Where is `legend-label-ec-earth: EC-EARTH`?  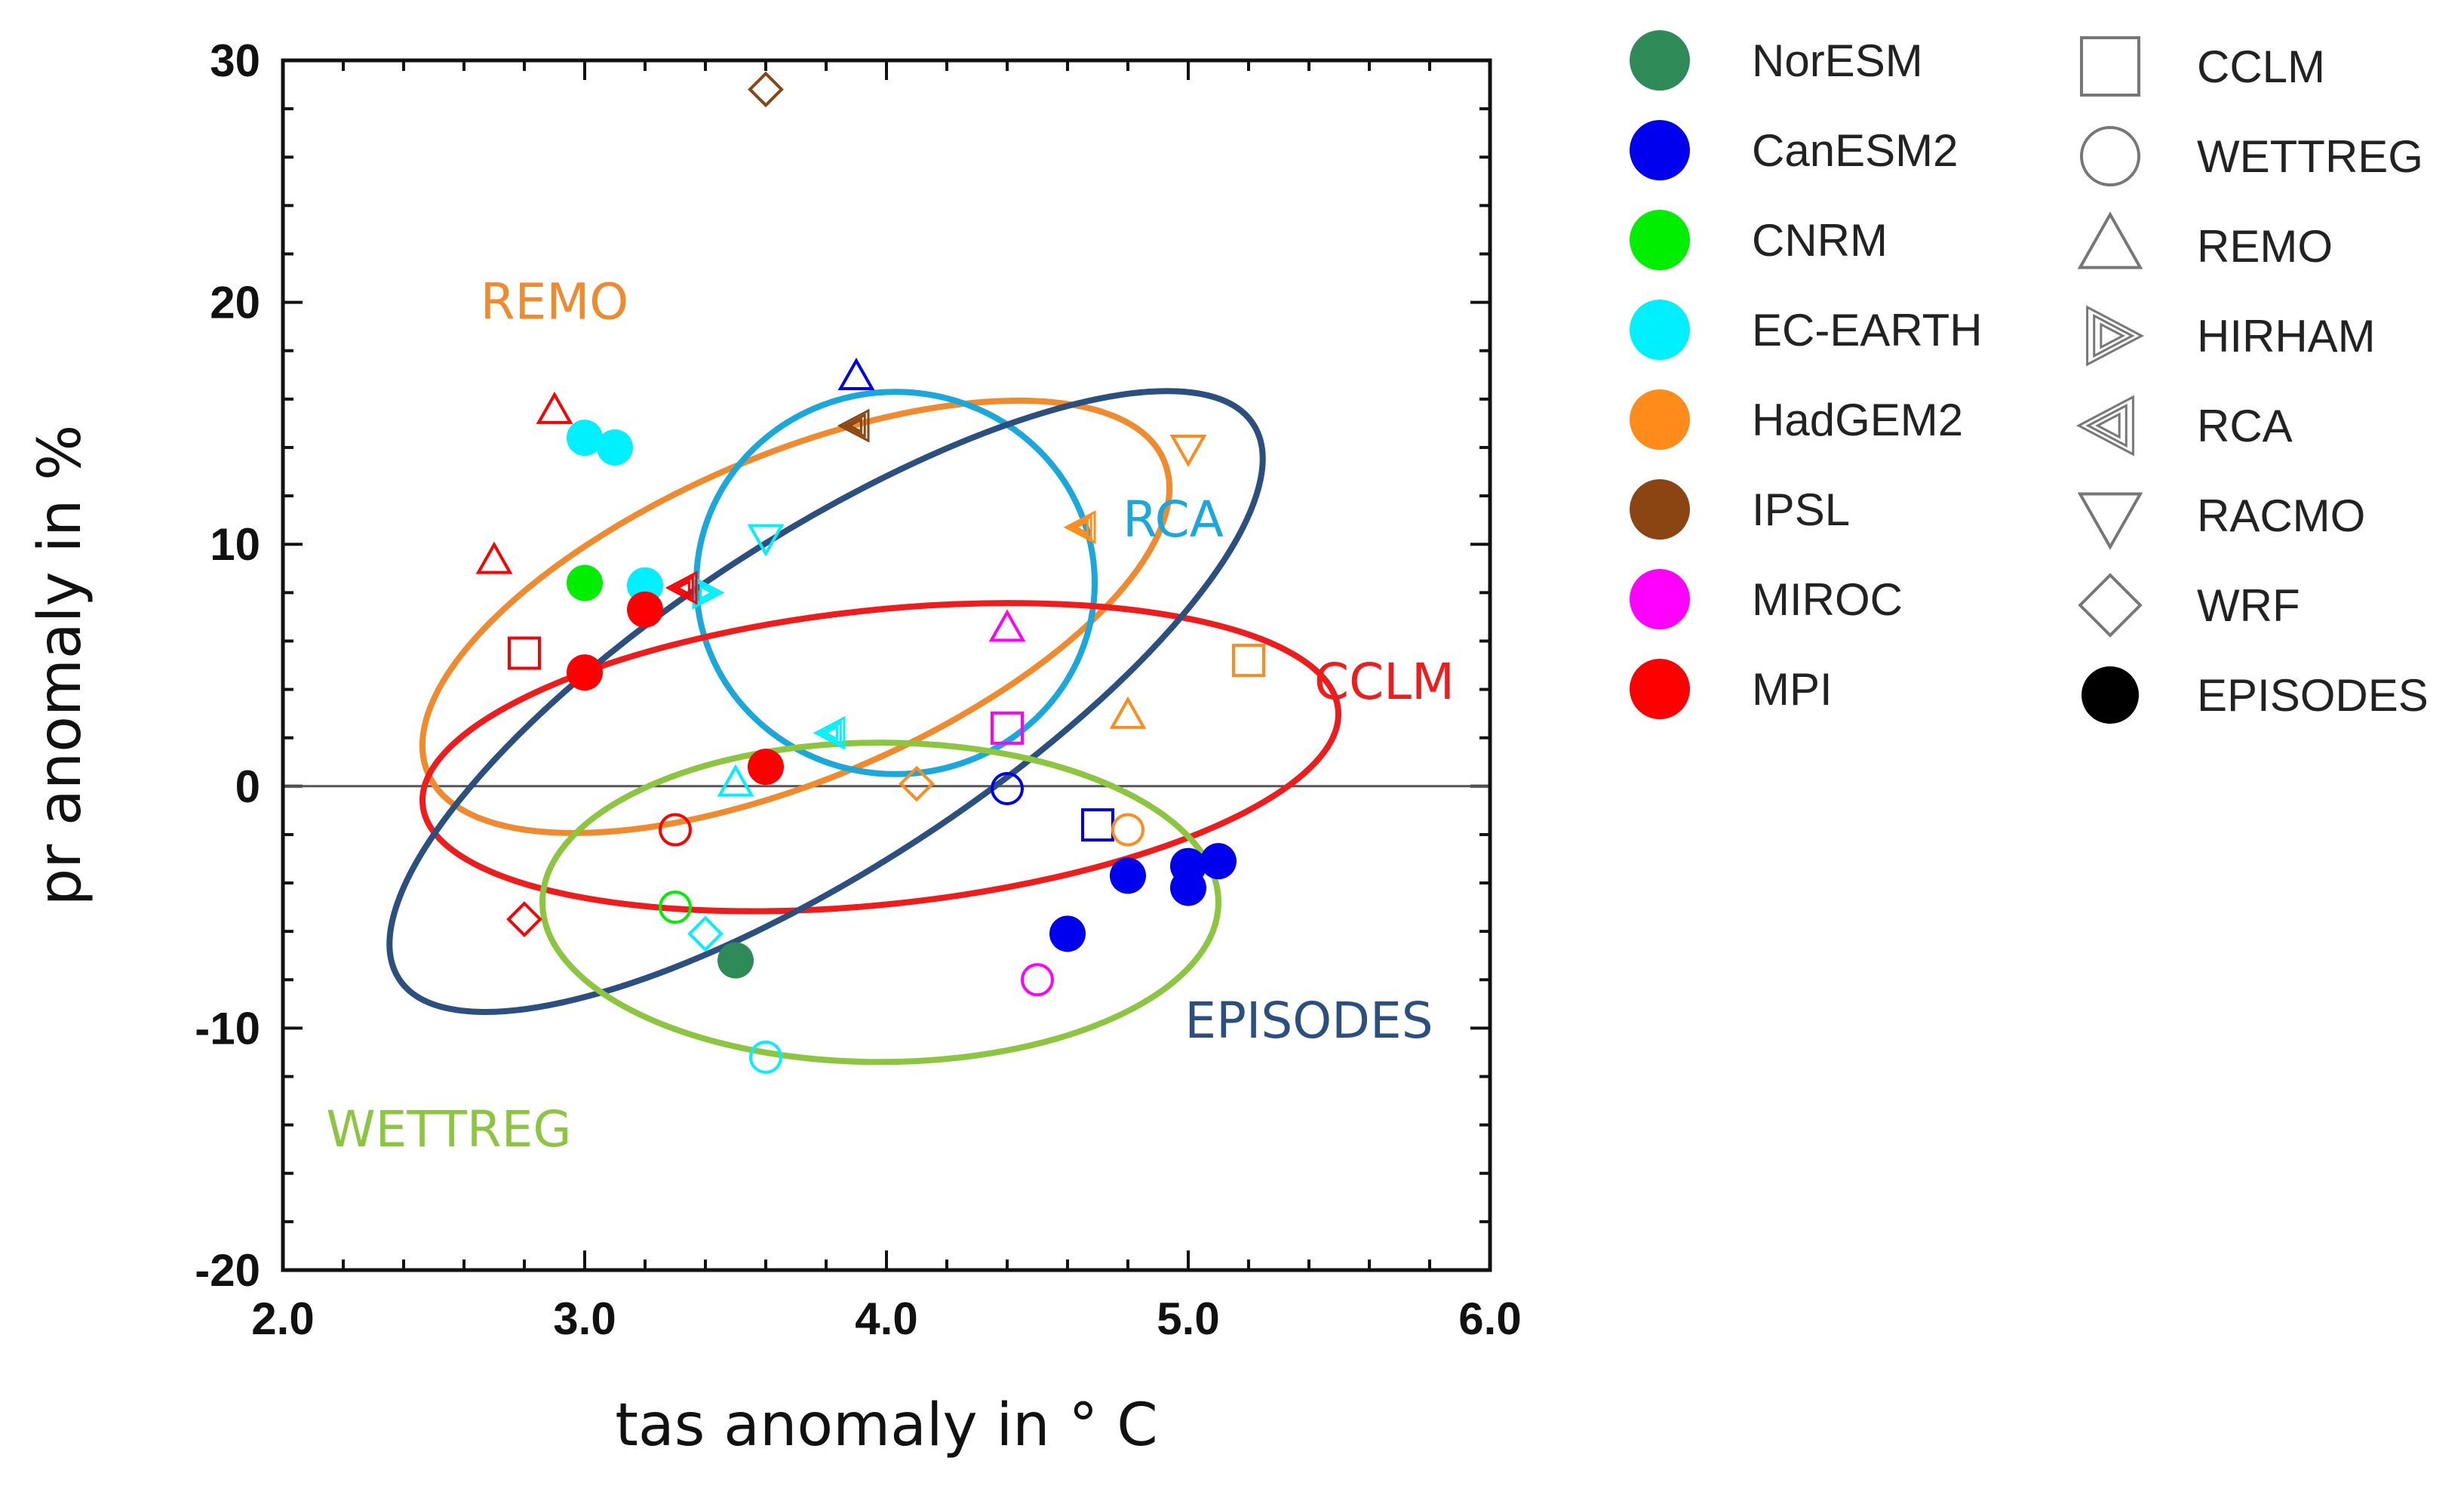 legend-label-ec-earth: EC-EARTH is located at coordinates (1867, 330).